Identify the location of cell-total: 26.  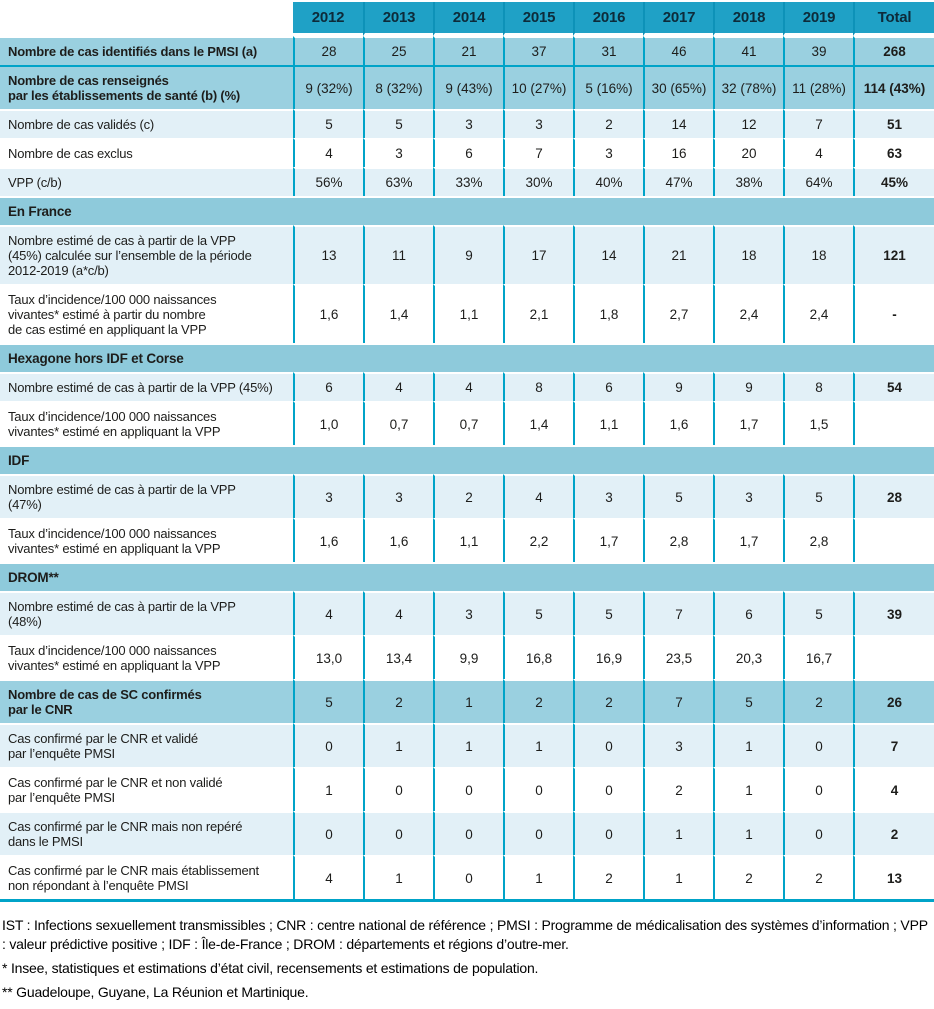
(893, 701).